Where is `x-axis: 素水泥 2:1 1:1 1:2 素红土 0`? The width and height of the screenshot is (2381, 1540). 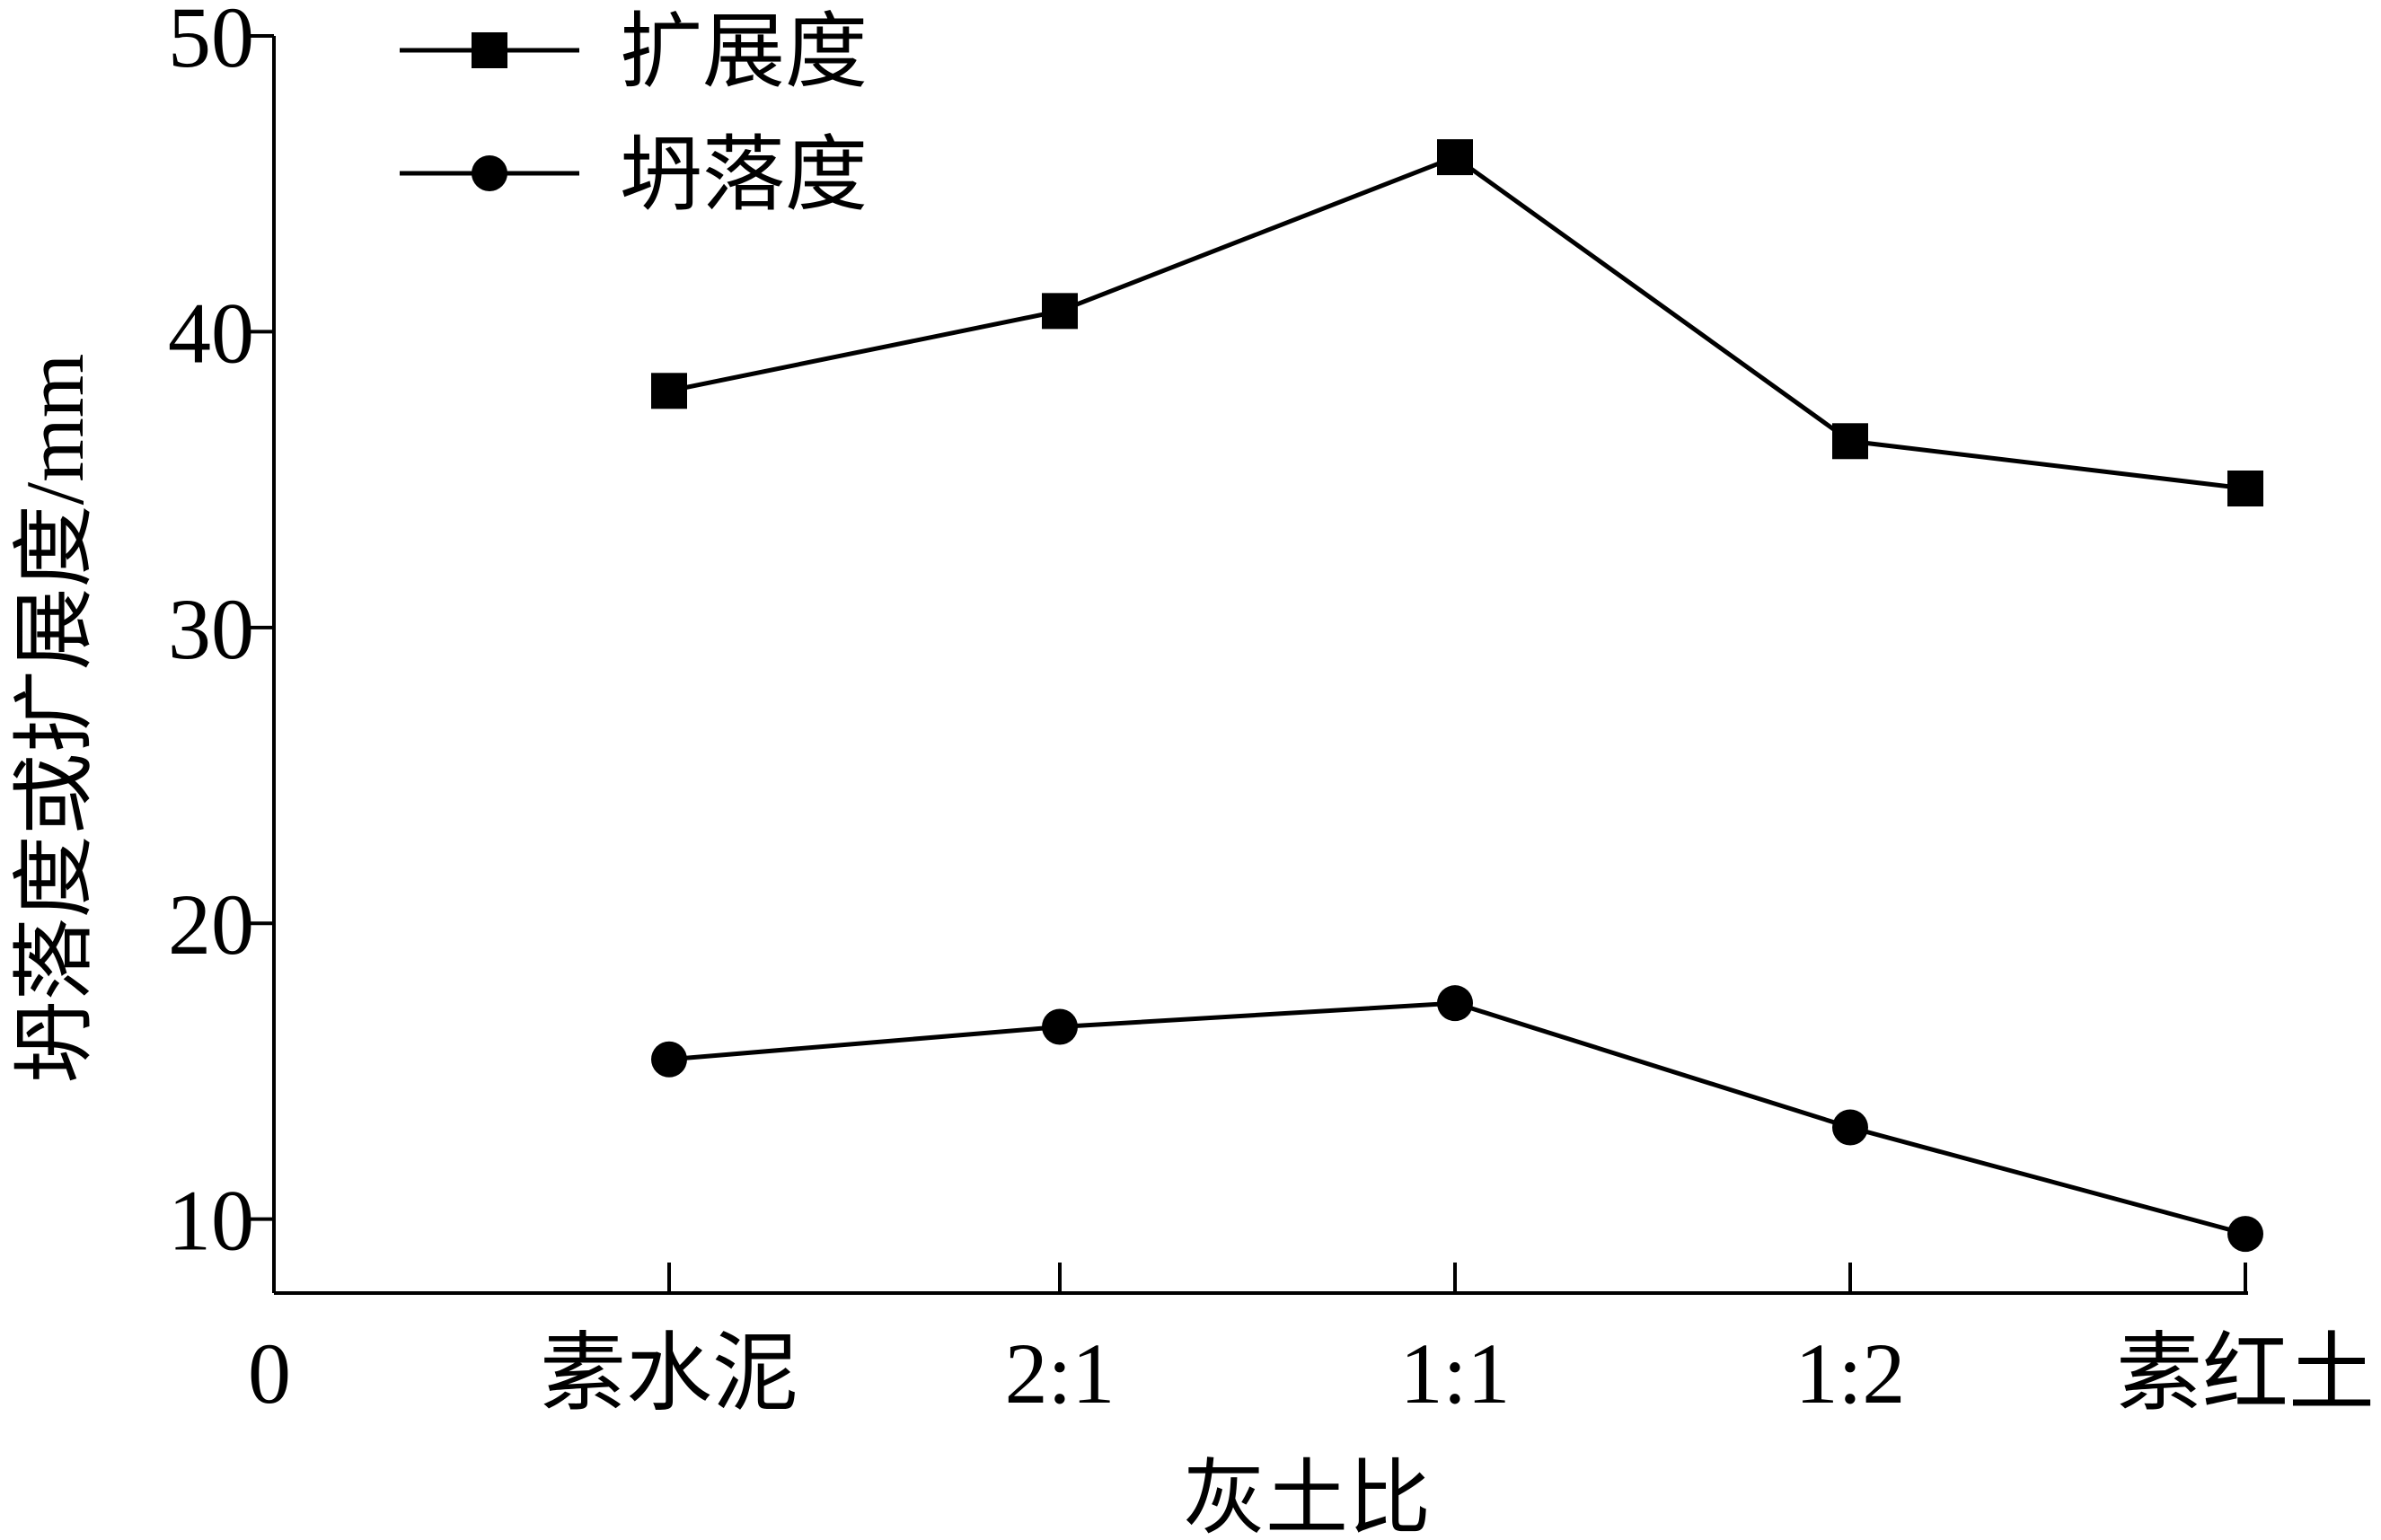
x-axis: 素水泥 2:1 1:1 1:2 素红土 0 is located at coordinates (1311, 1342).